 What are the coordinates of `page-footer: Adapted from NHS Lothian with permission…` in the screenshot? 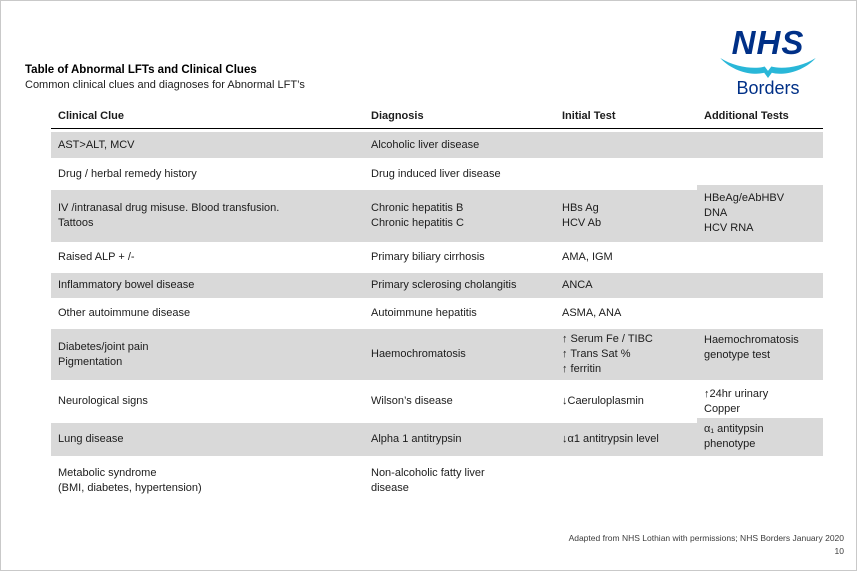 It's located at (706, 545).